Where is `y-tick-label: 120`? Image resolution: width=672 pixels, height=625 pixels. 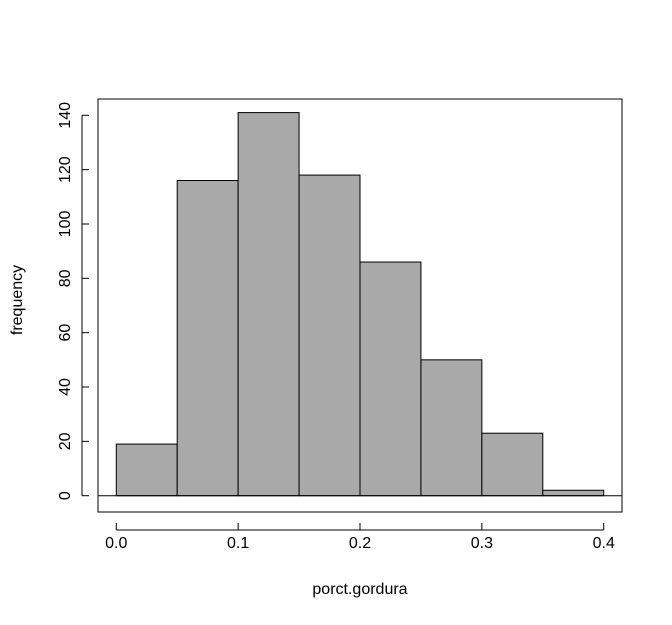 y-tick-label: 120 is located at coordinates (65, 169).